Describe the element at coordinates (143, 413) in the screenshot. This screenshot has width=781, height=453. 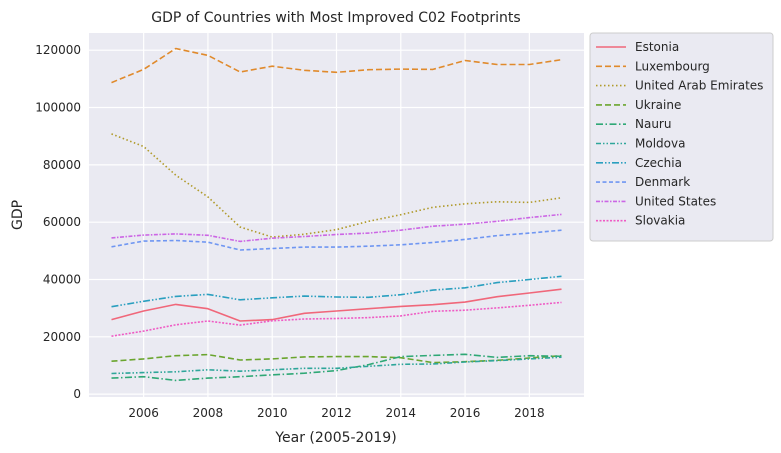
I see `x-tick-label: 2006` at that location.